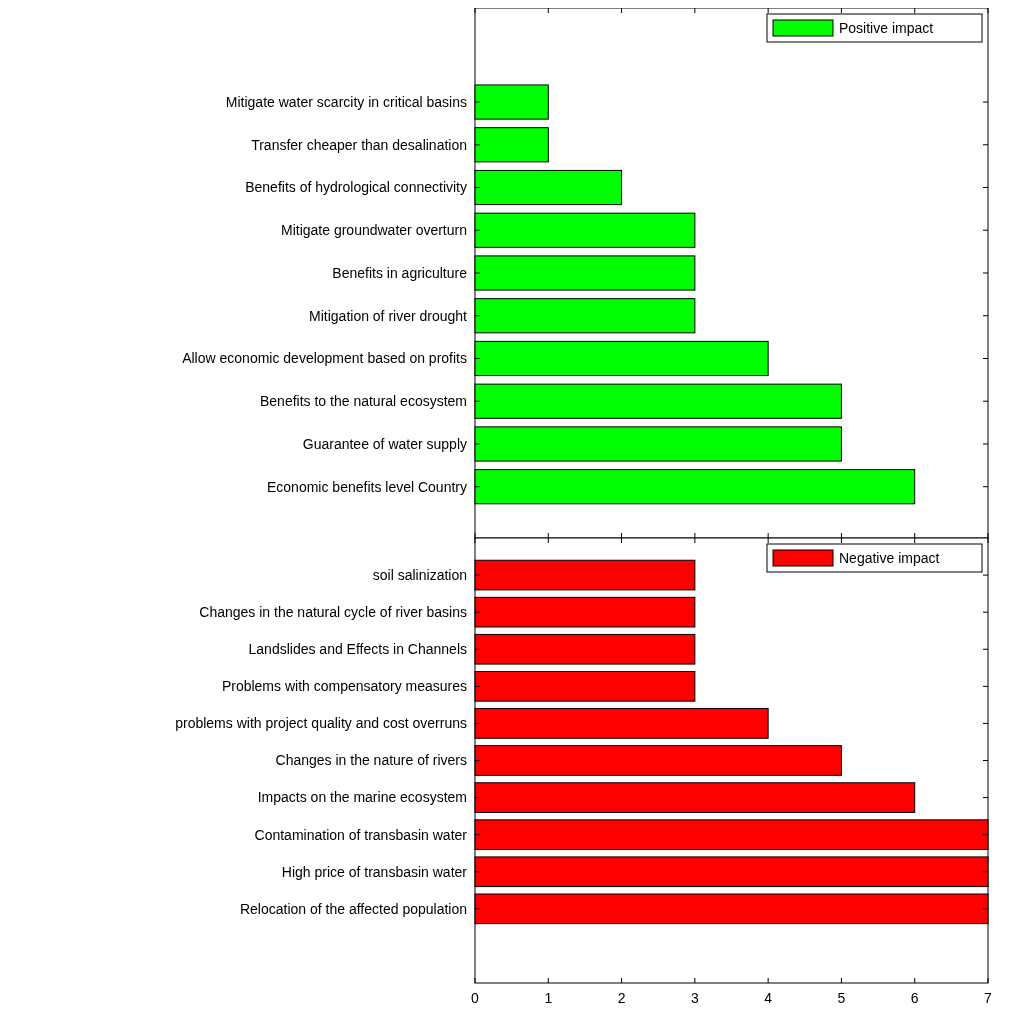 The width and height of the screenshot is (1031, 1021). I want to click on y-tick-label: Benefits in agriculture, so click(400, 272).